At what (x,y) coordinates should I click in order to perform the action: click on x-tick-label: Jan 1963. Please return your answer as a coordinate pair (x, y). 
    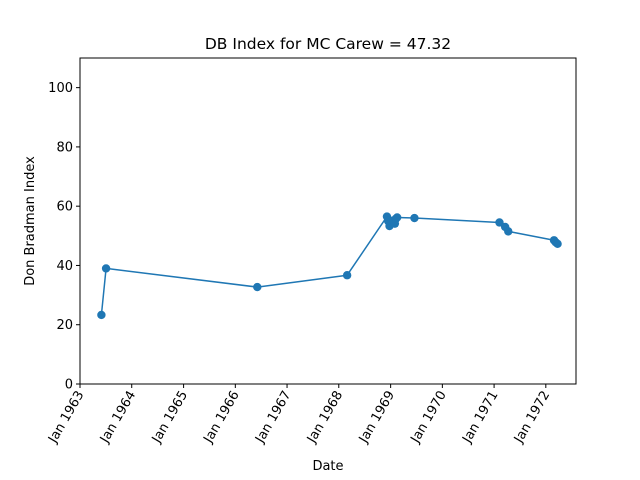
    Looking at the image, I should click on (66, 418).